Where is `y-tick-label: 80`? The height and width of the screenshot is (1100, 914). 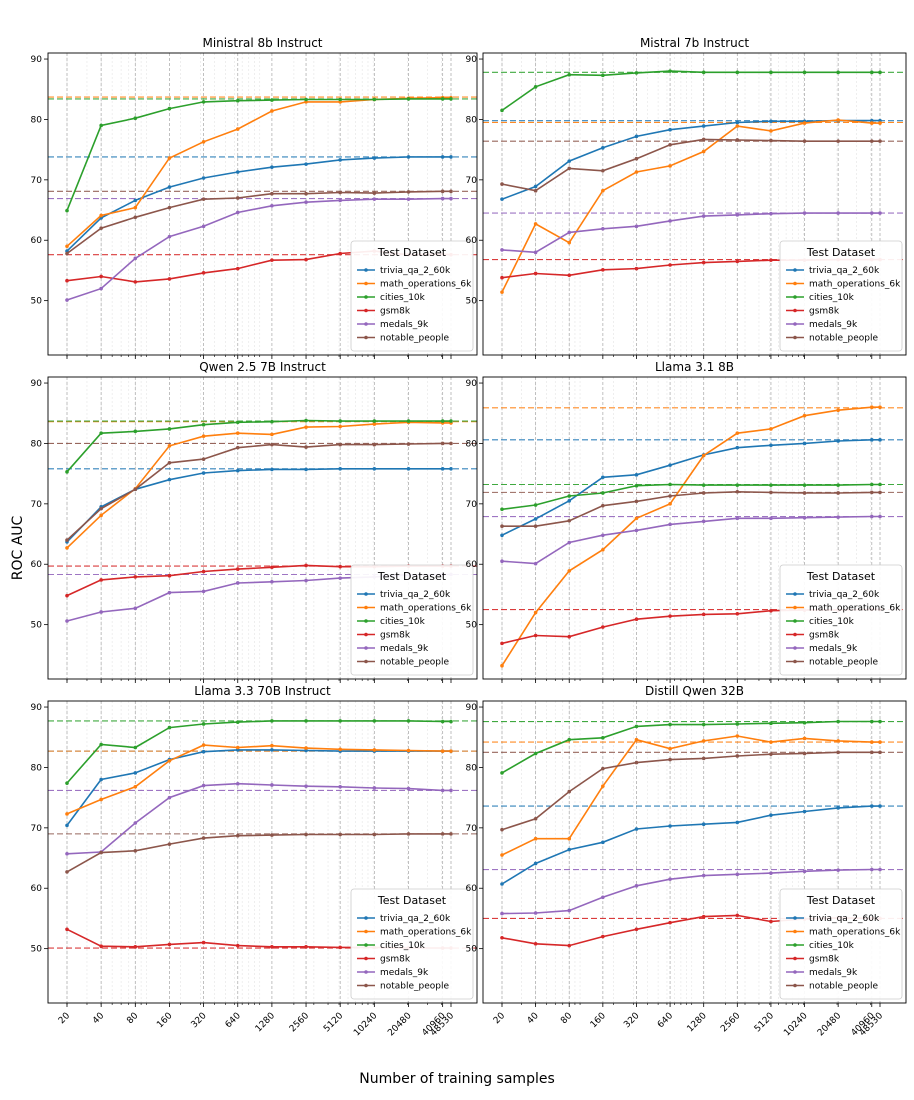
y-tick-label: 80 is located at coordinates (472, 120).